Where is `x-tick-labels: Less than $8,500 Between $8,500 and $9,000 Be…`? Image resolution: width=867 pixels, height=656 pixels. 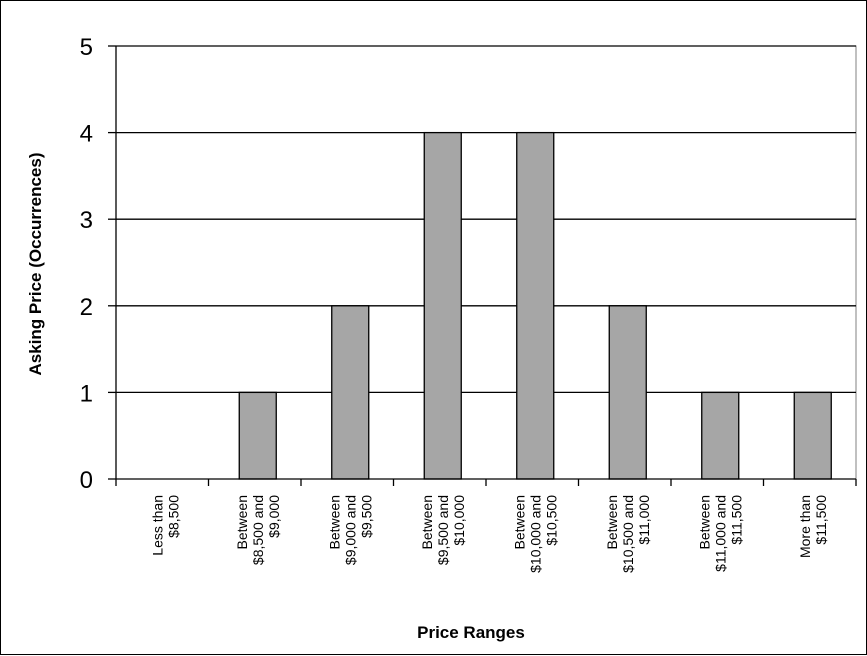 x-tick-labels: Less than $8,500 Between $8,500 and $9,000 Be… is located at coordinates (489, 534).